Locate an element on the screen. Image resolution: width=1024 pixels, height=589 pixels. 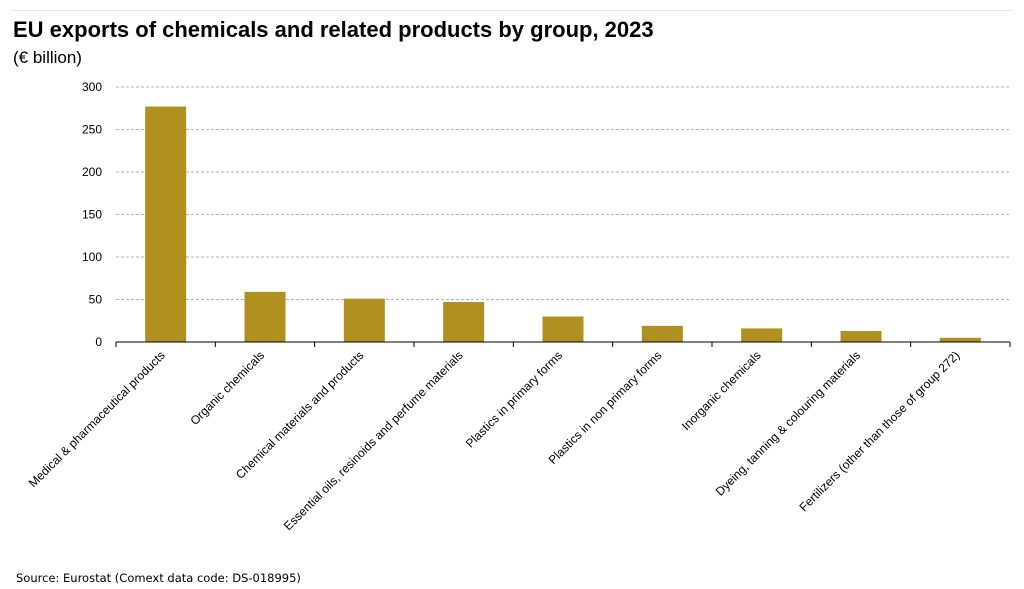
y-tick-label: 300 is located at coordinates (92, 87).